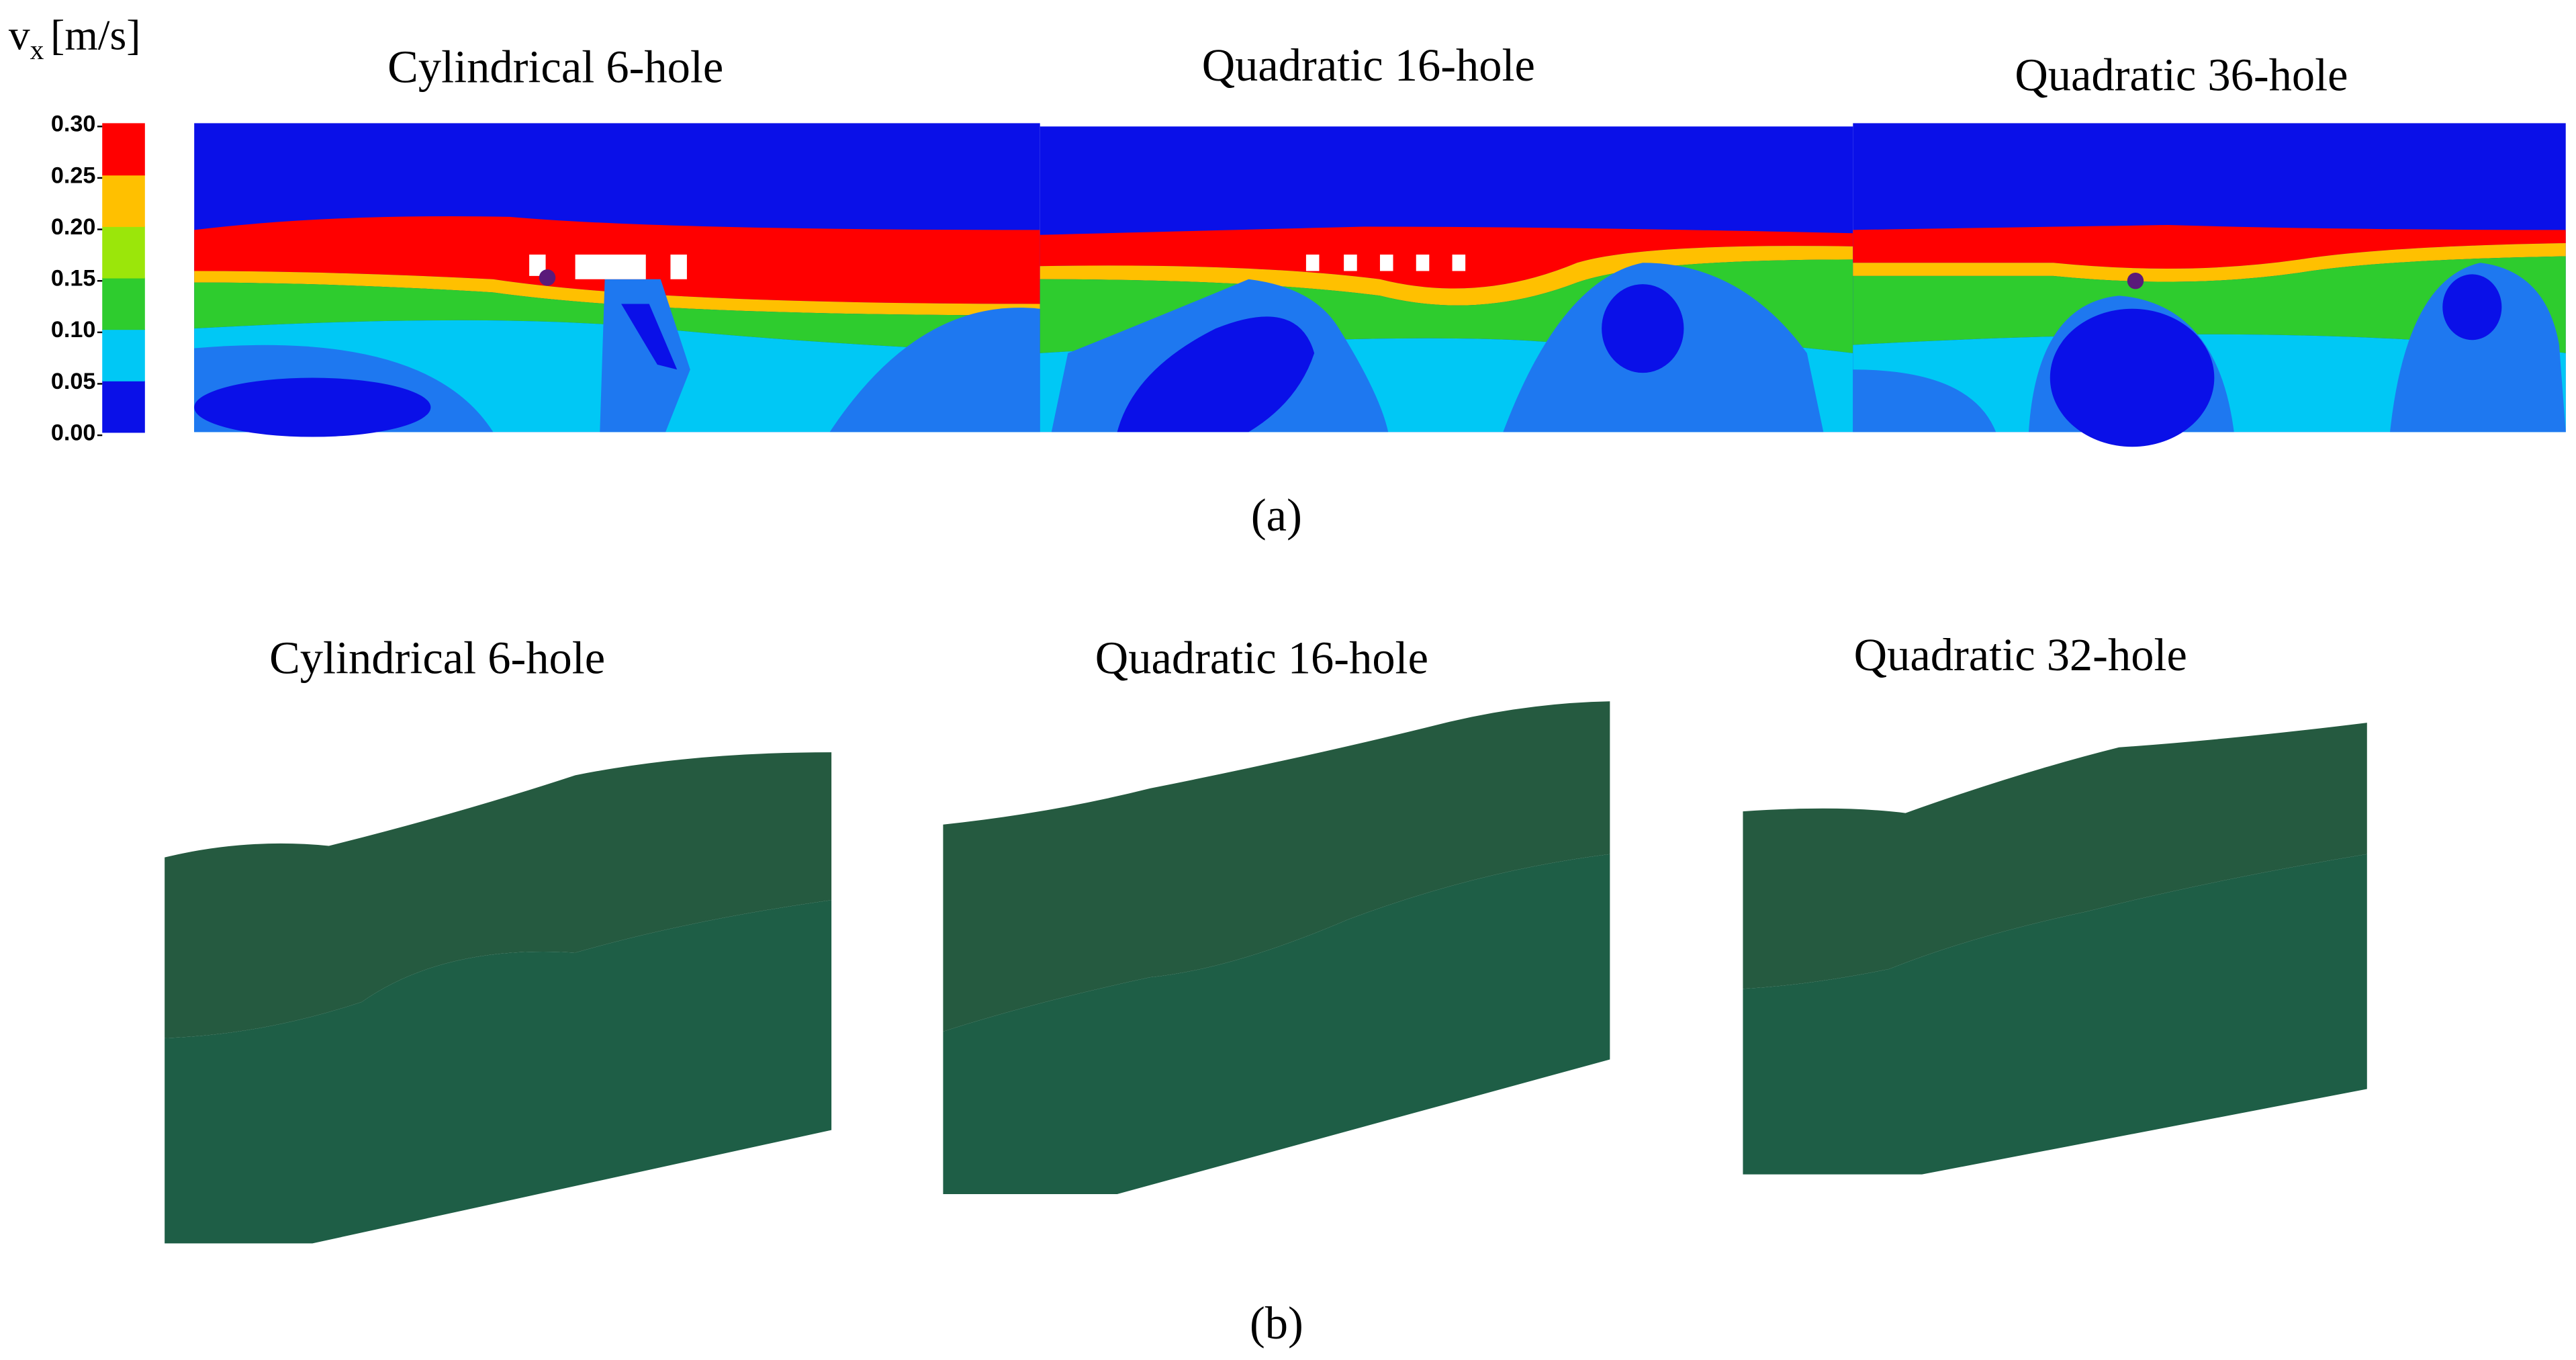  What do you see at coordinates (73, 227) in the screenshot?
I see `colorbar-tick-label: 0.20` at bounding box center [73, 227].